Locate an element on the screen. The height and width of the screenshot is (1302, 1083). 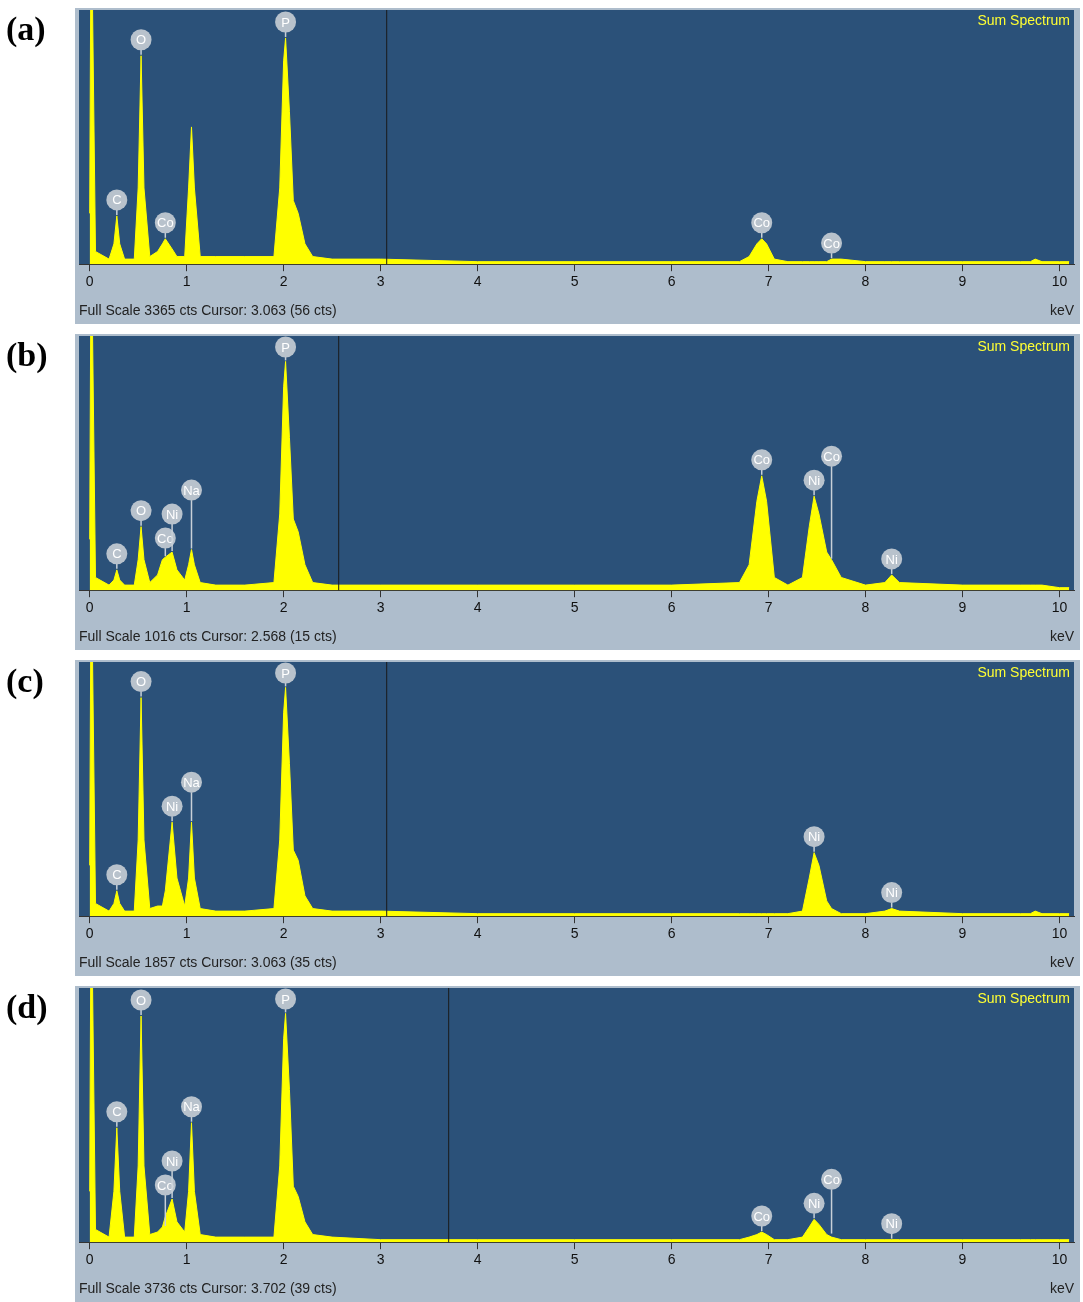
chart-title: (b) is located at coordinates (27, 355).